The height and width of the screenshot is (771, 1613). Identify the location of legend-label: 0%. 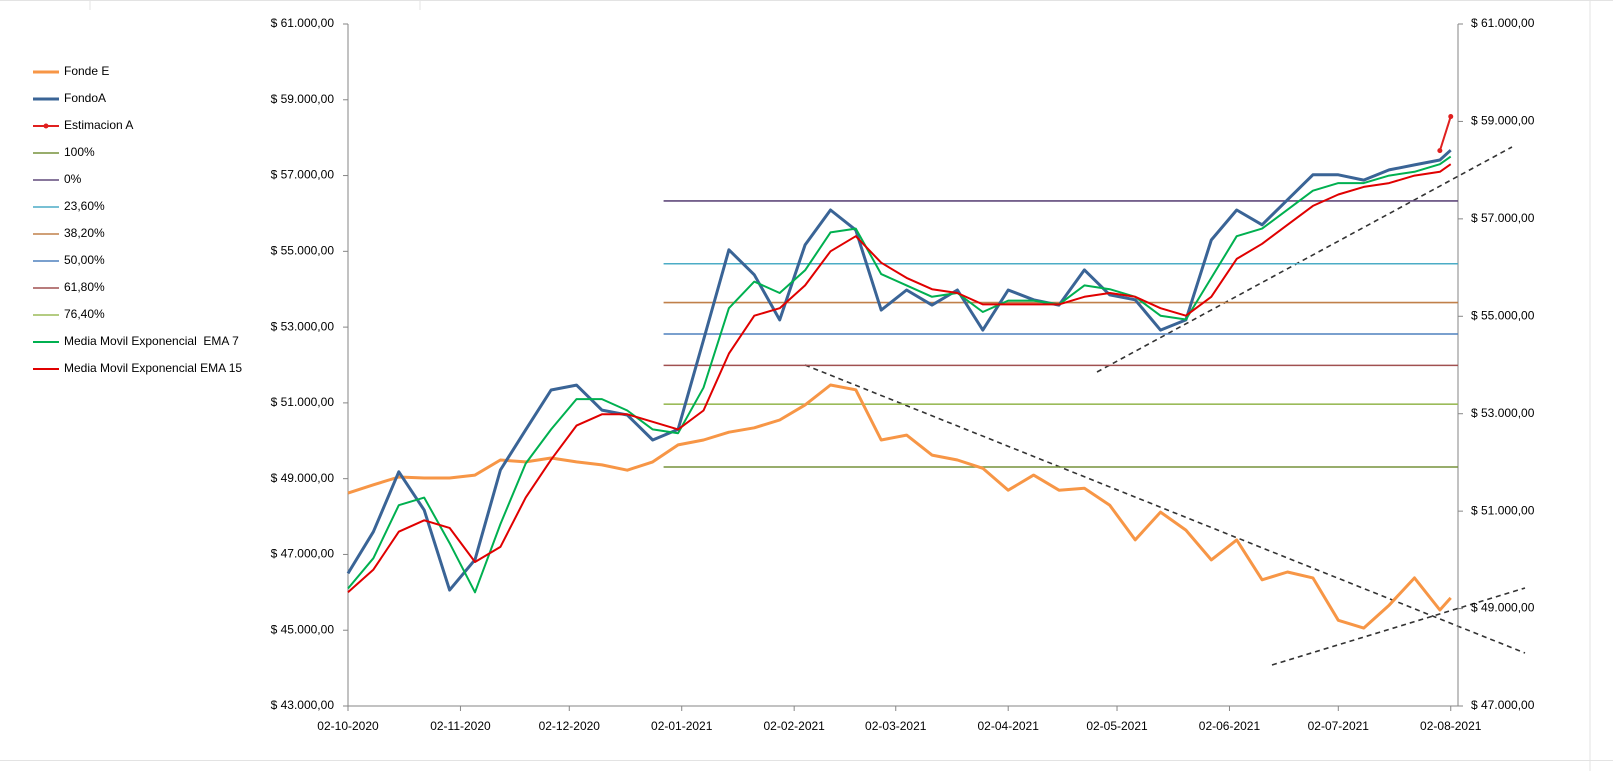
(73, 179).